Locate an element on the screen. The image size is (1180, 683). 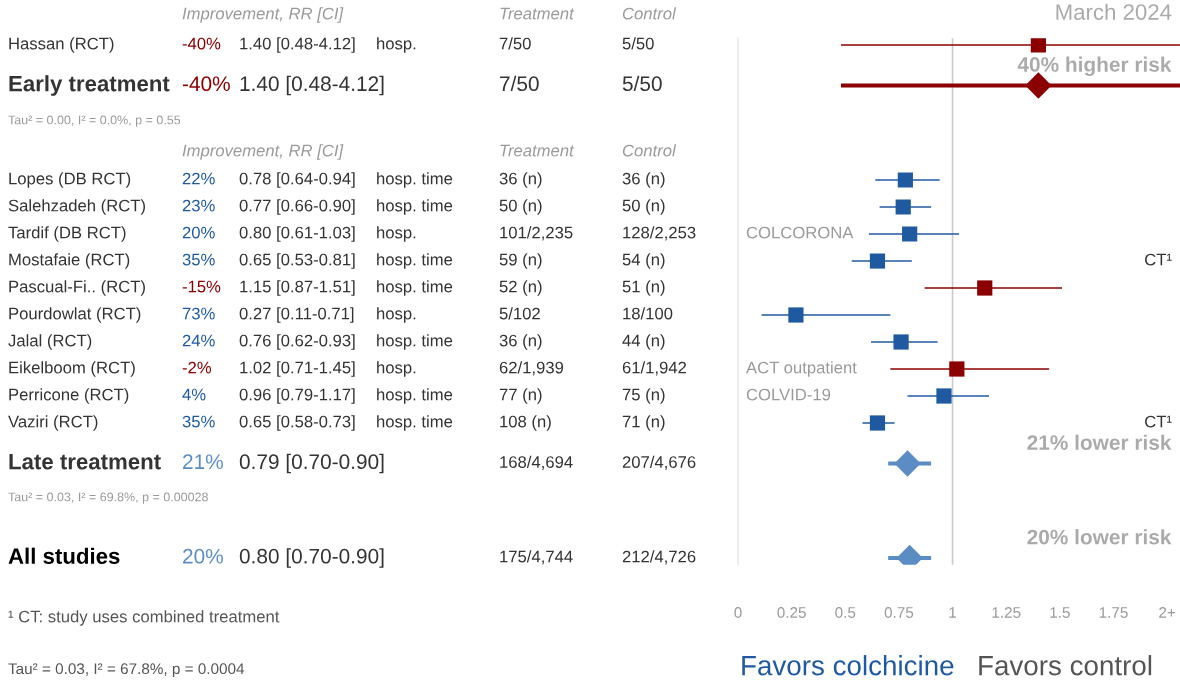
x-tick-label: 1.5 is located at coordinates (1060, 612).